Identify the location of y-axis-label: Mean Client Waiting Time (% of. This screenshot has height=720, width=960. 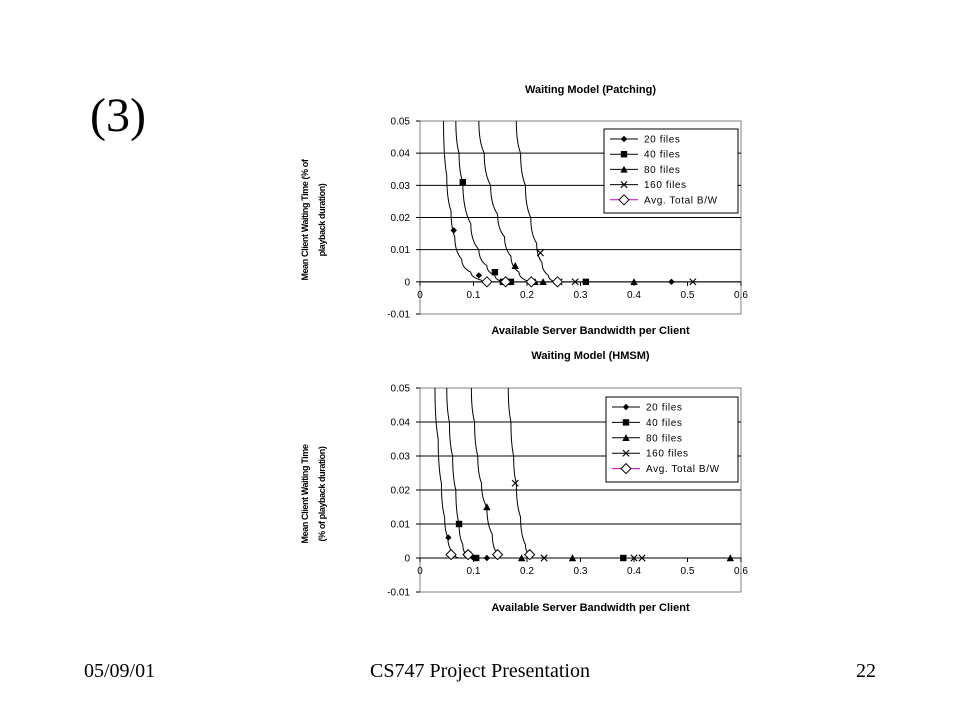
(305, 219).